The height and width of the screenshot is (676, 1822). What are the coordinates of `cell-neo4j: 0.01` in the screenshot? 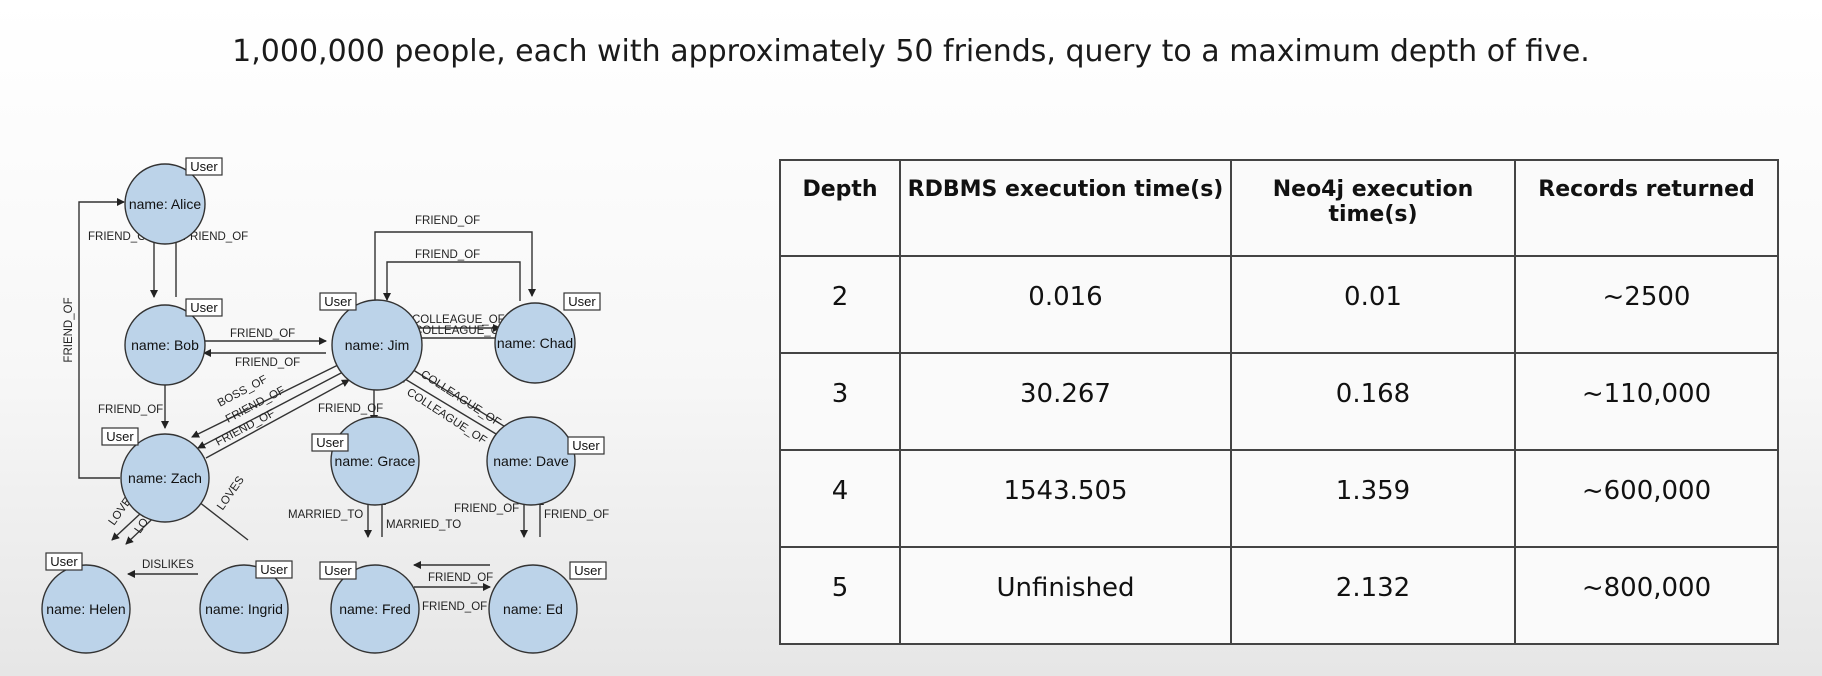 It's located at (1373, 304).